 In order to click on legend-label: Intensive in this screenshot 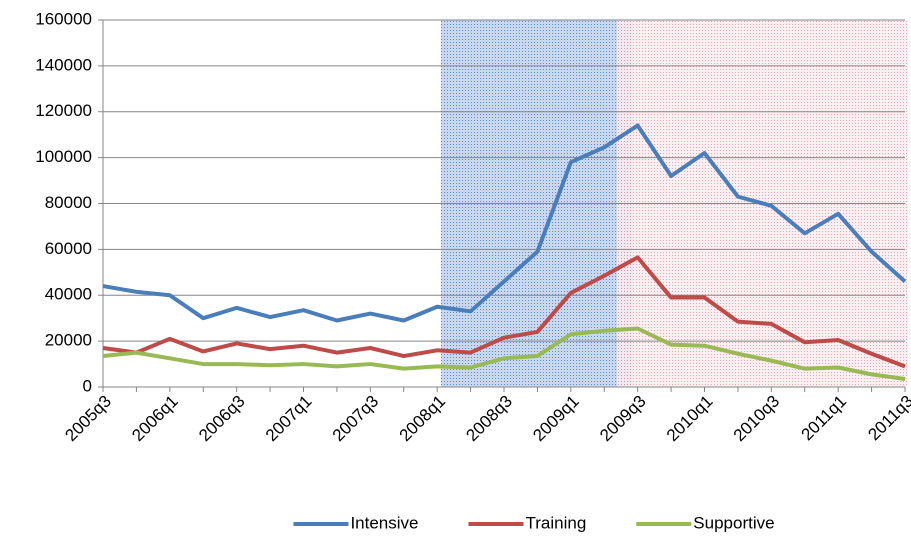, I will do `click(384, 522)`.